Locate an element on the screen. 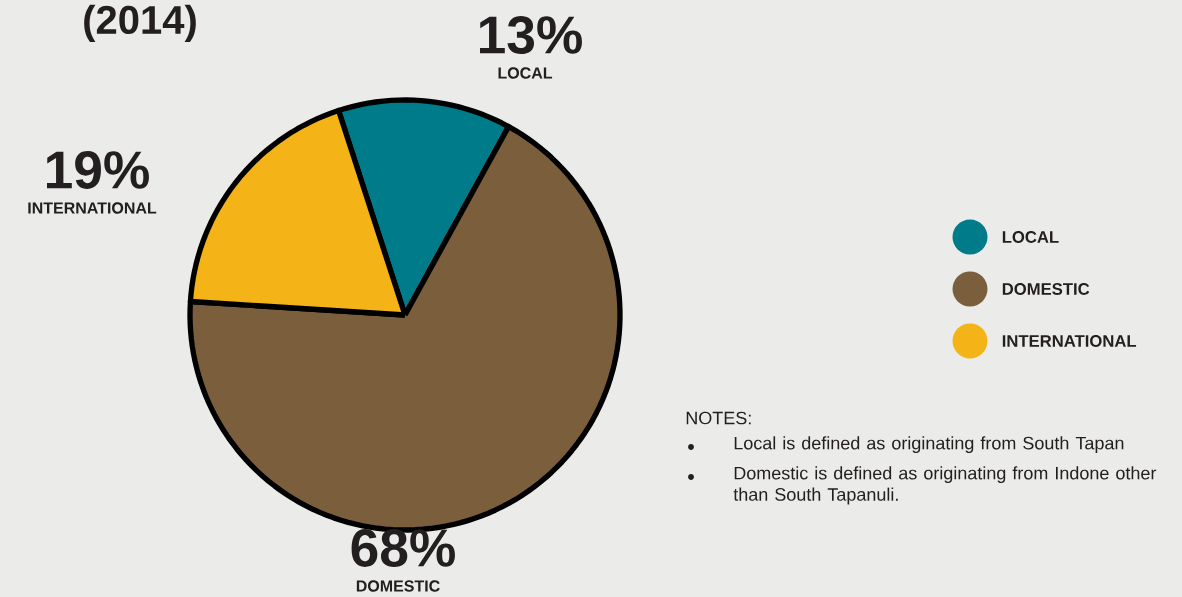 Image resolution: width=1182 pixels, height=597 pixels. text: NOTES: is located at coordinates (718, 418).